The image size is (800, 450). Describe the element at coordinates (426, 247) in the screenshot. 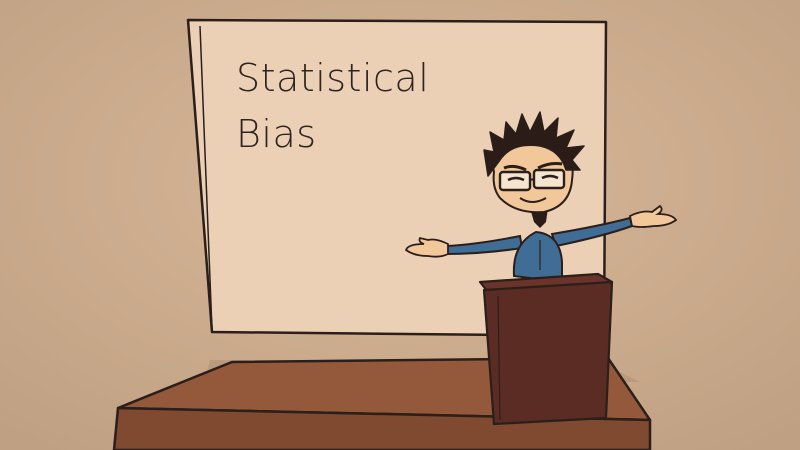

I see `left-hand` at that location.